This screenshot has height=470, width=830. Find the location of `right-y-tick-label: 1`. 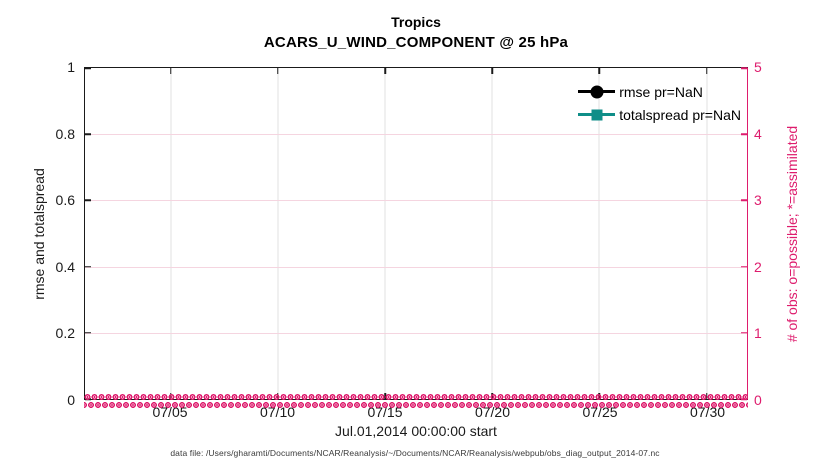

right-y-tick-label: 1 is located at coordinates (758, 333).